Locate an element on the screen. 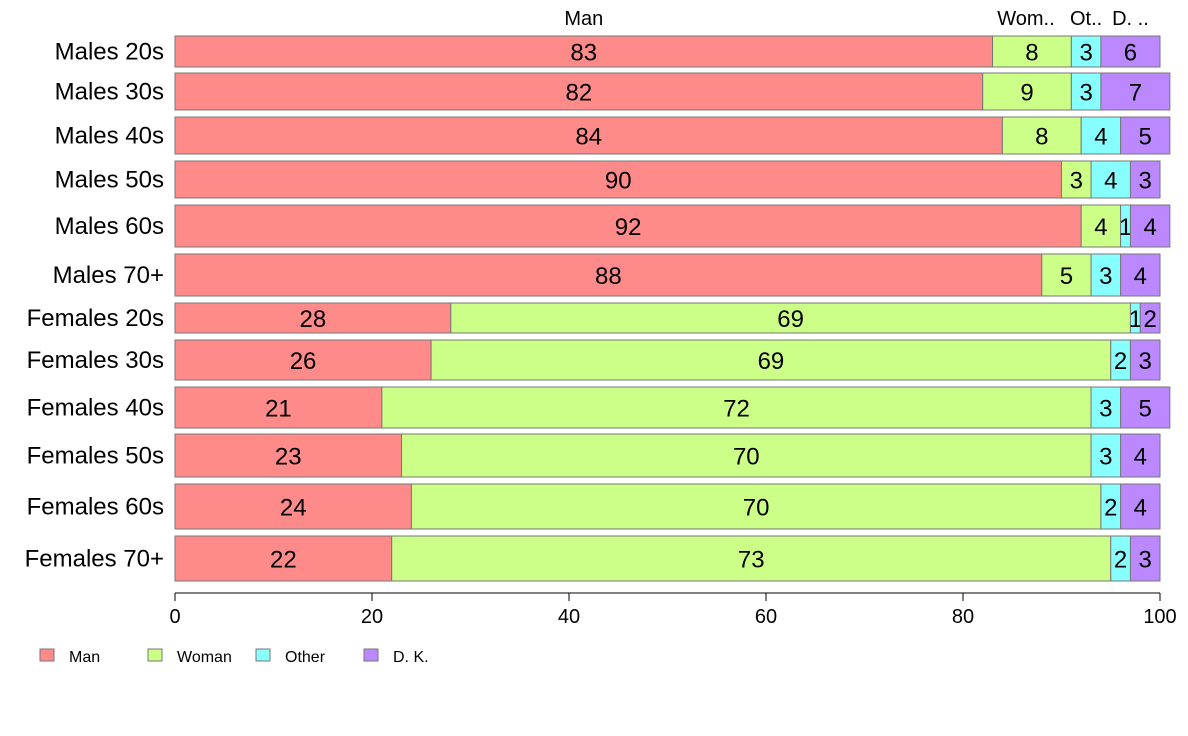 The image size is (1188, 736). data-label: 24 is located at coordinates (293, 508).